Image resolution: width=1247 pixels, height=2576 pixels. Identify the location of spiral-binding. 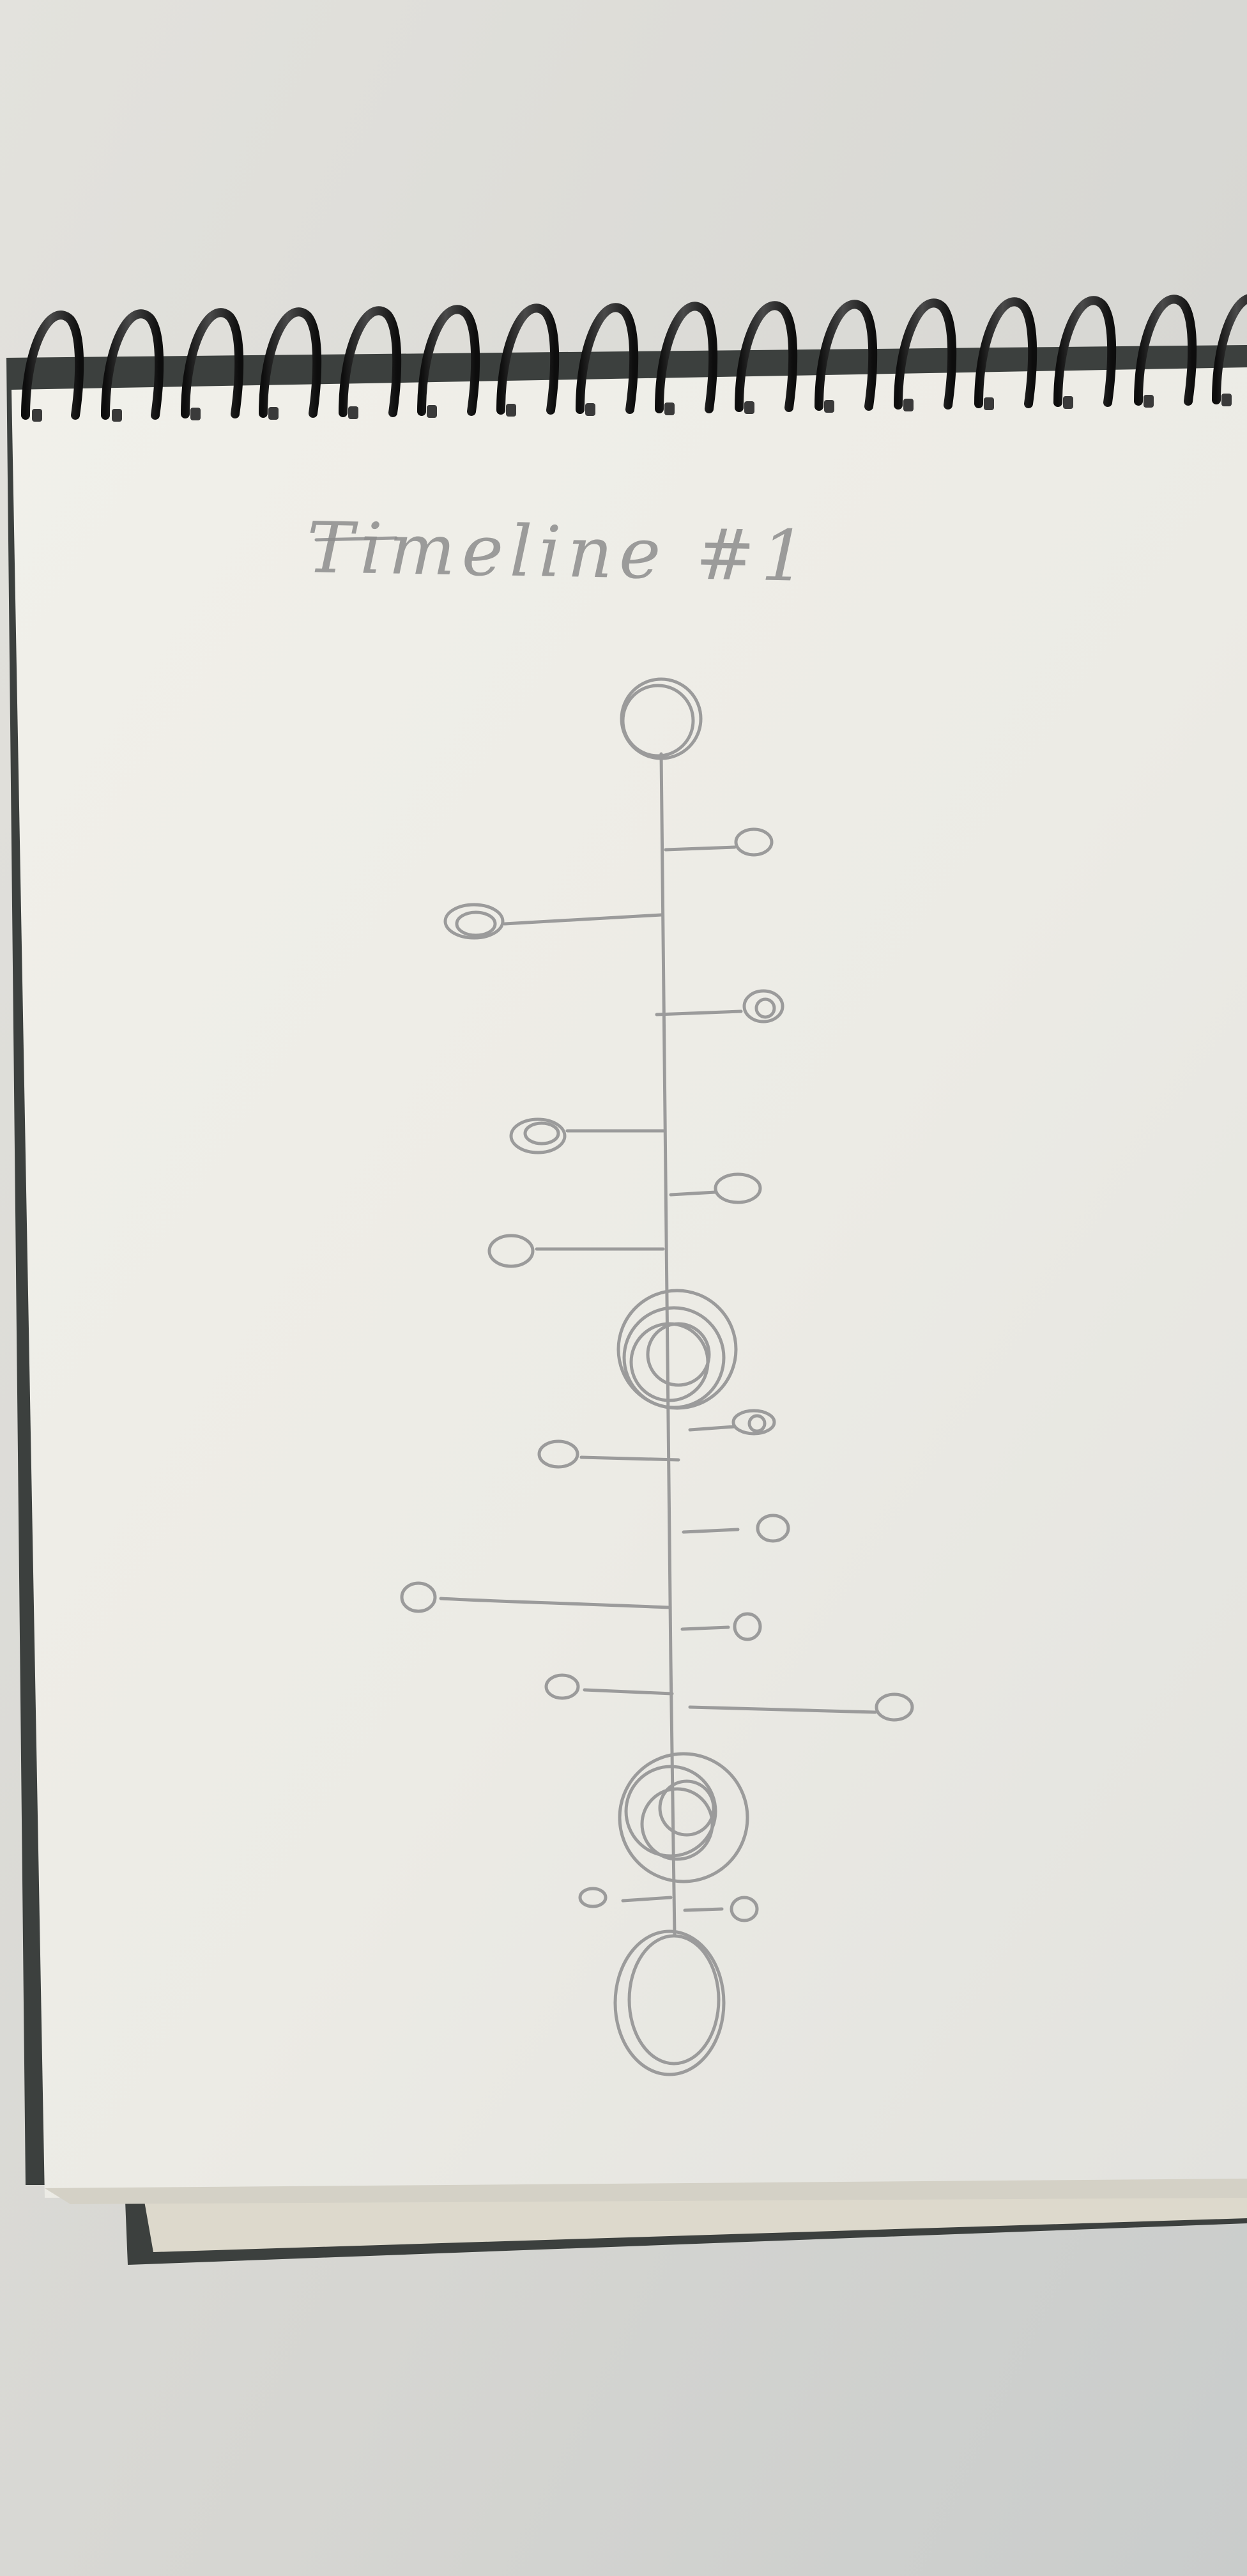
(634, 357).